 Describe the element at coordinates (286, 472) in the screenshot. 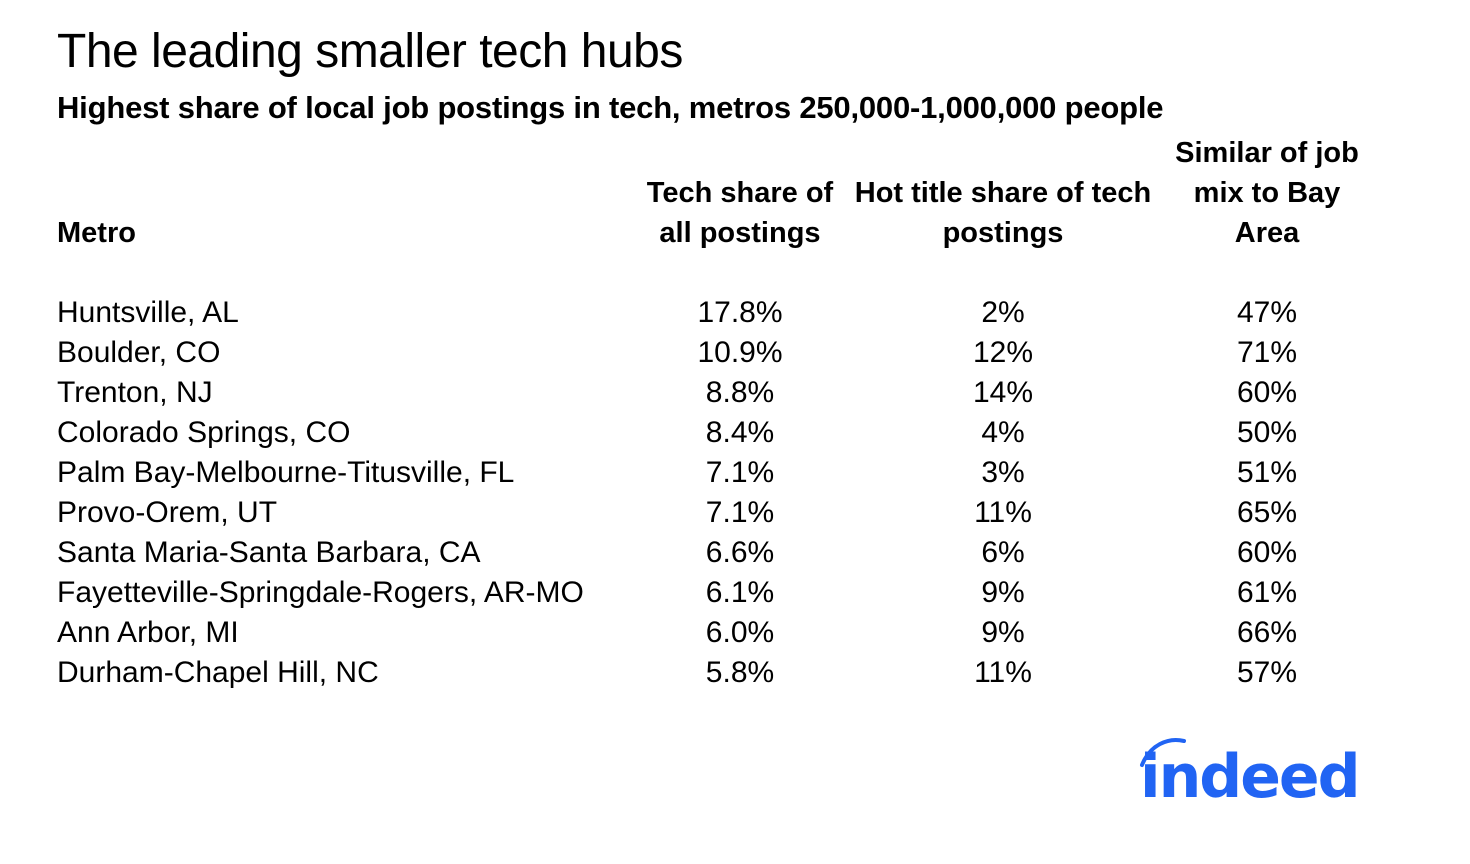

I see `cell-metro: Palm Bay-Melbourne-Titusville, FL` at that location.